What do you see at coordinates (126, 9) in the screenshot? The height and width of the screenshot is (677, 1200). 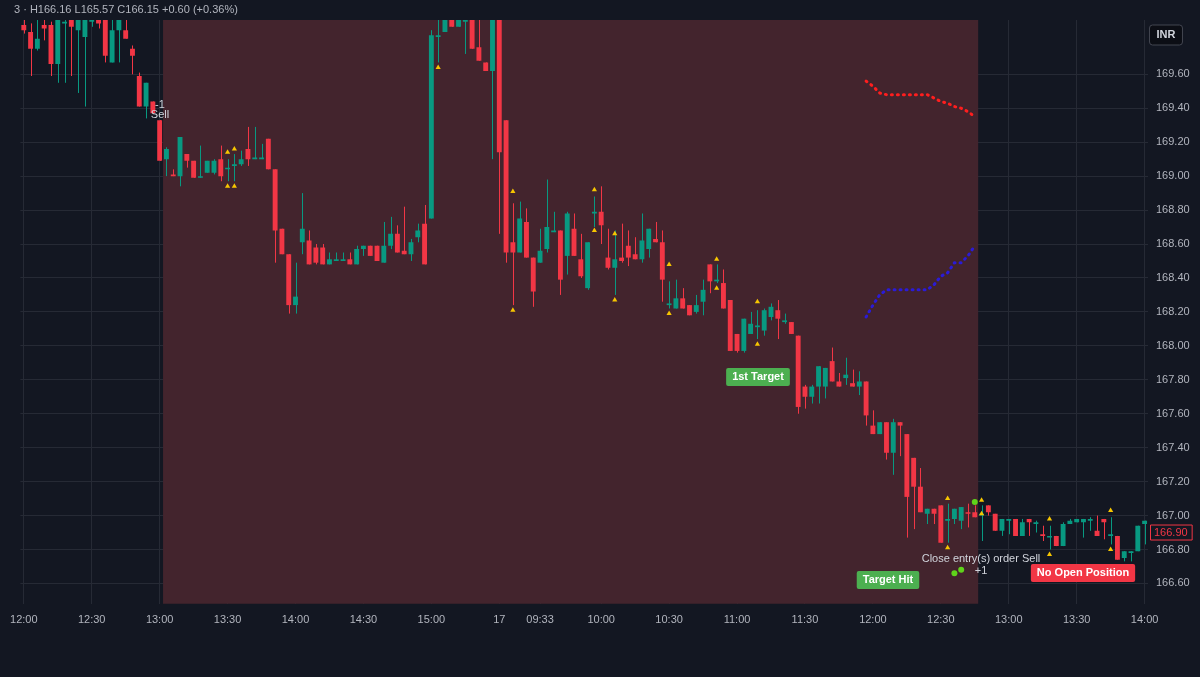 I see `text: 3 · H166.16 L165.57 C166.15 +0.60 (+0.36%)` at bounding box center [126, 9].